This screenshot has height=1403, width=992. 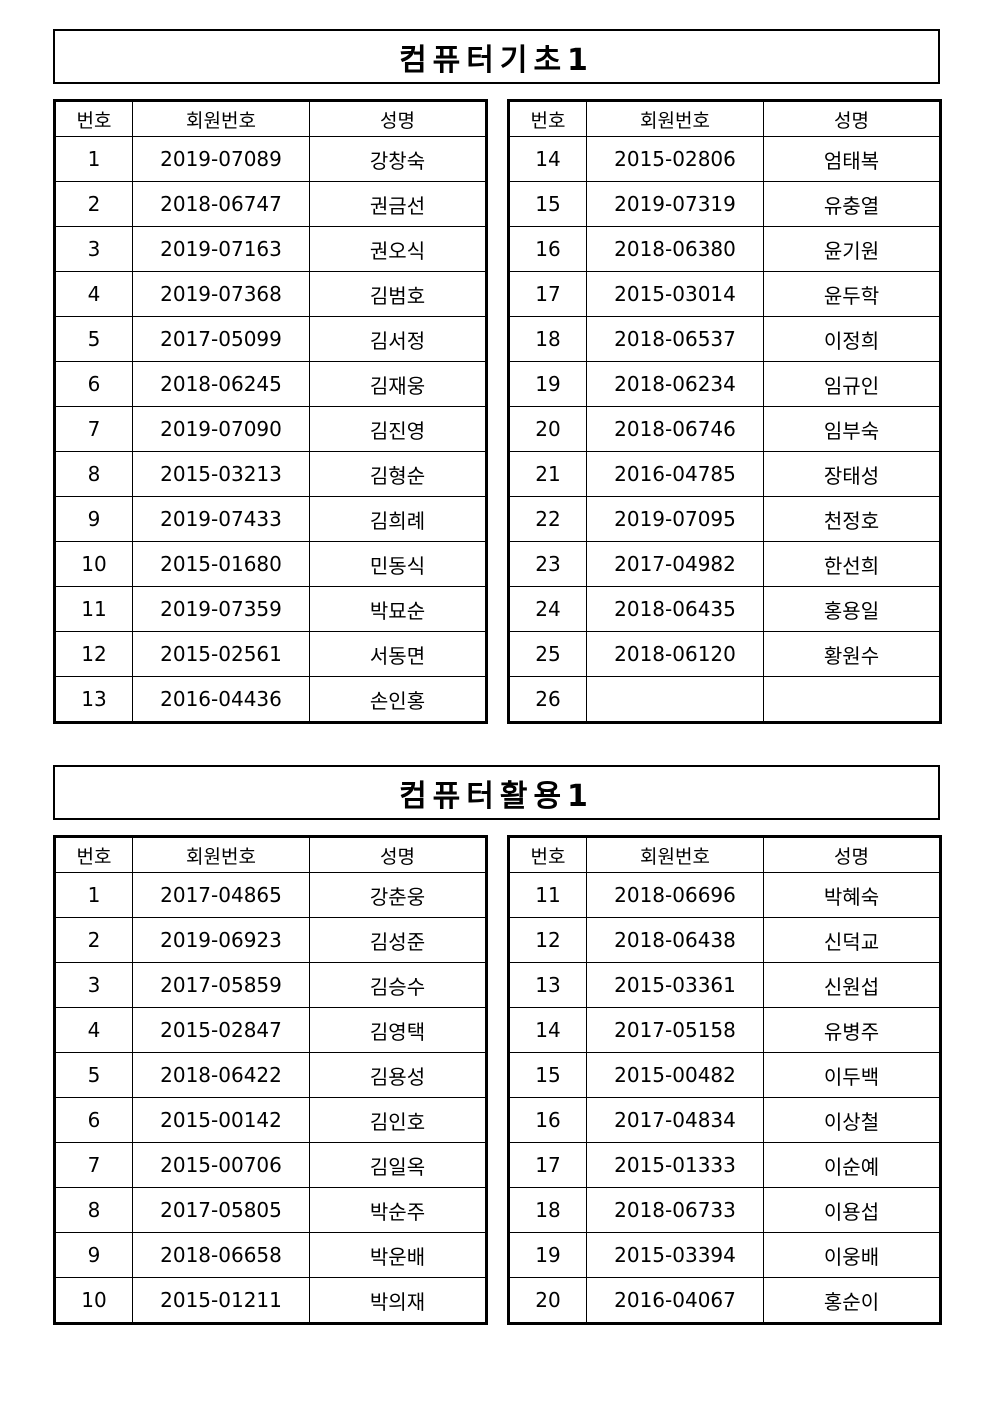 I want to click on member-id-cell: 2016-04067, so click(x=675, y=1300).